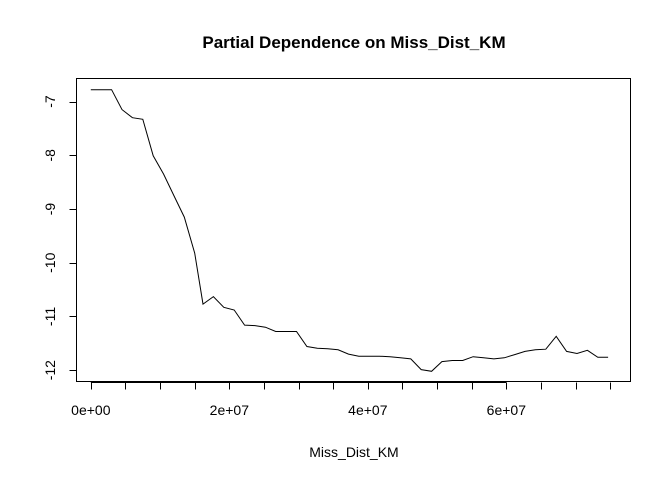 The height and width of the screenshot is (480, 672). I want to click on chart-title: Partial Dependence on Miss_Dist_KM, so click(353, 42).